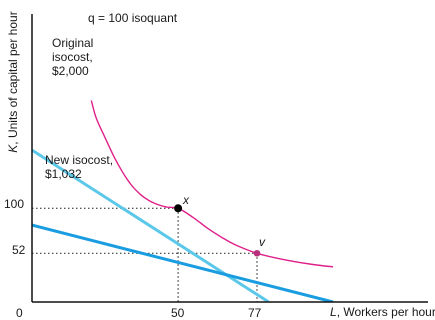 Image resolution: width=435 pixels, height=320 pixels. Describe the element at coordinates (14, 204) in the screenshot. I see `y-tick-label-100: 100` at that location.